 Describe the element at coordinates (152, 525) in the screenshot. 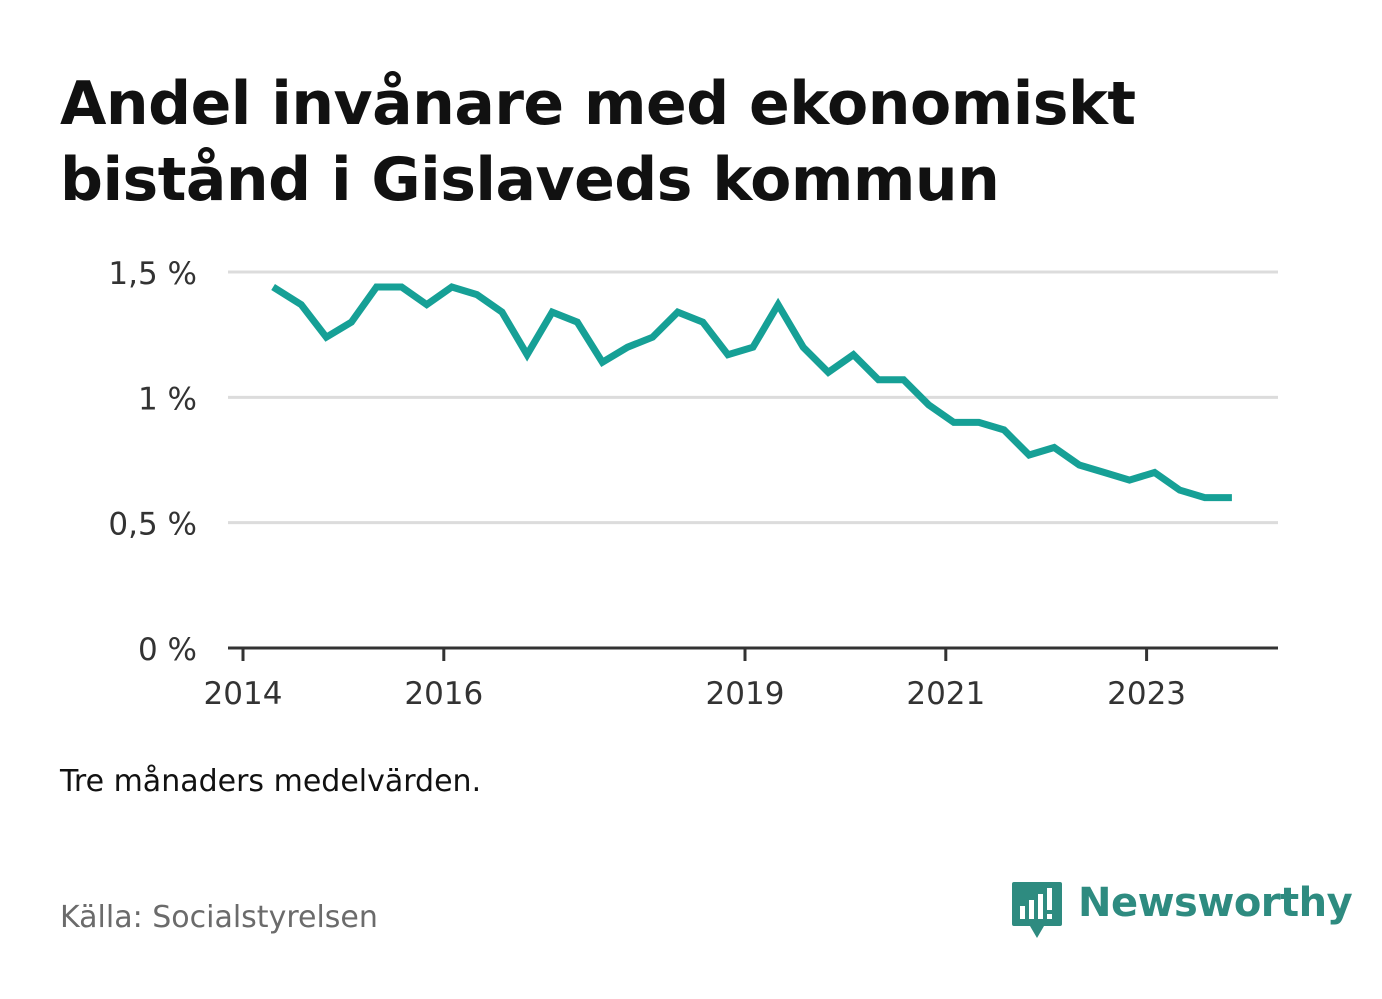

I see `y-tick-label: 0,5 %` at that location.